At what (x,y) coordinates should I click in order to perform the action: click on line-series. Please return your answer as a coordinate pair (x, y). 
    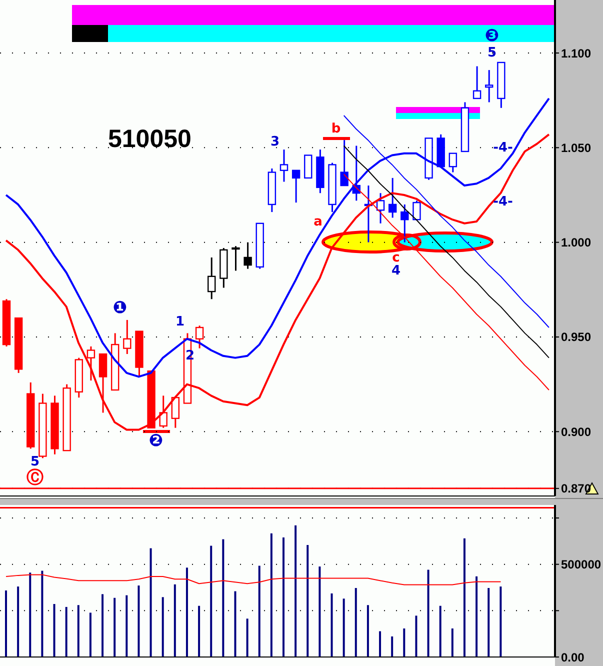
    Looking at the image, I should click on (254, 580).